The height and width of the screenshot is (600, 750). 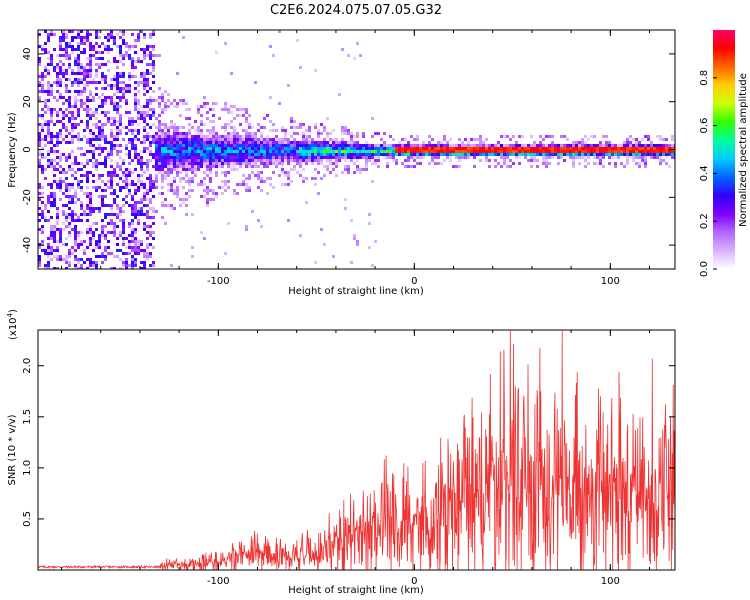 What do you see at coordinates (704, 173) in the screenshot?
I see `colorbar-tick-label: 0.4` at bounding box center [704, 173].